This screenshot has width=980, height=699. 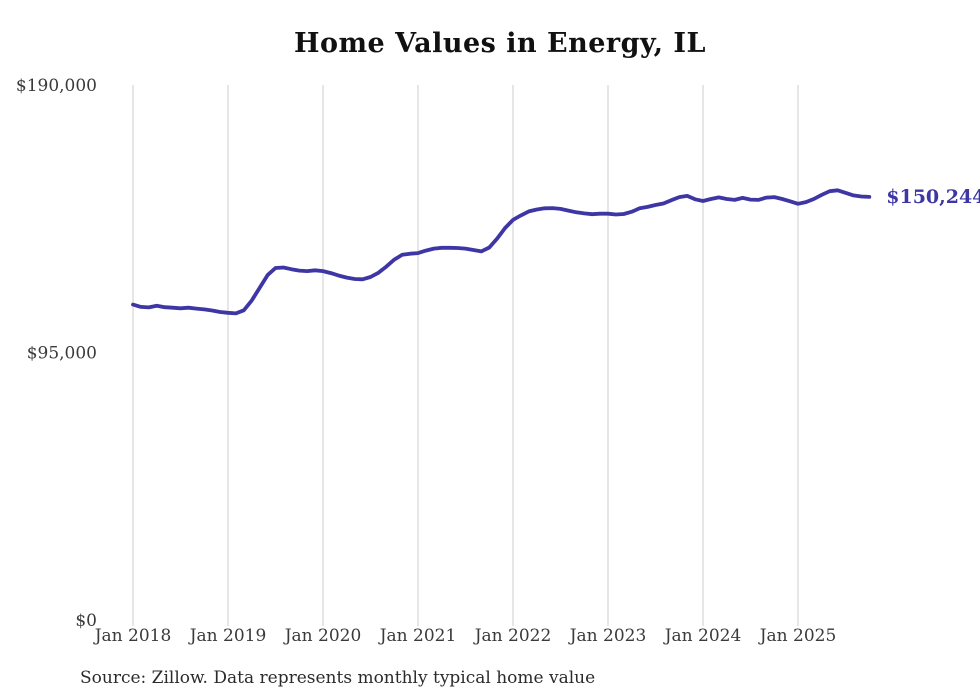 What do you see at coordinates (500, 43) in the screenshot?
I see `chart-title: Home Values in Energy, IL` at bounding box center [500, 43].